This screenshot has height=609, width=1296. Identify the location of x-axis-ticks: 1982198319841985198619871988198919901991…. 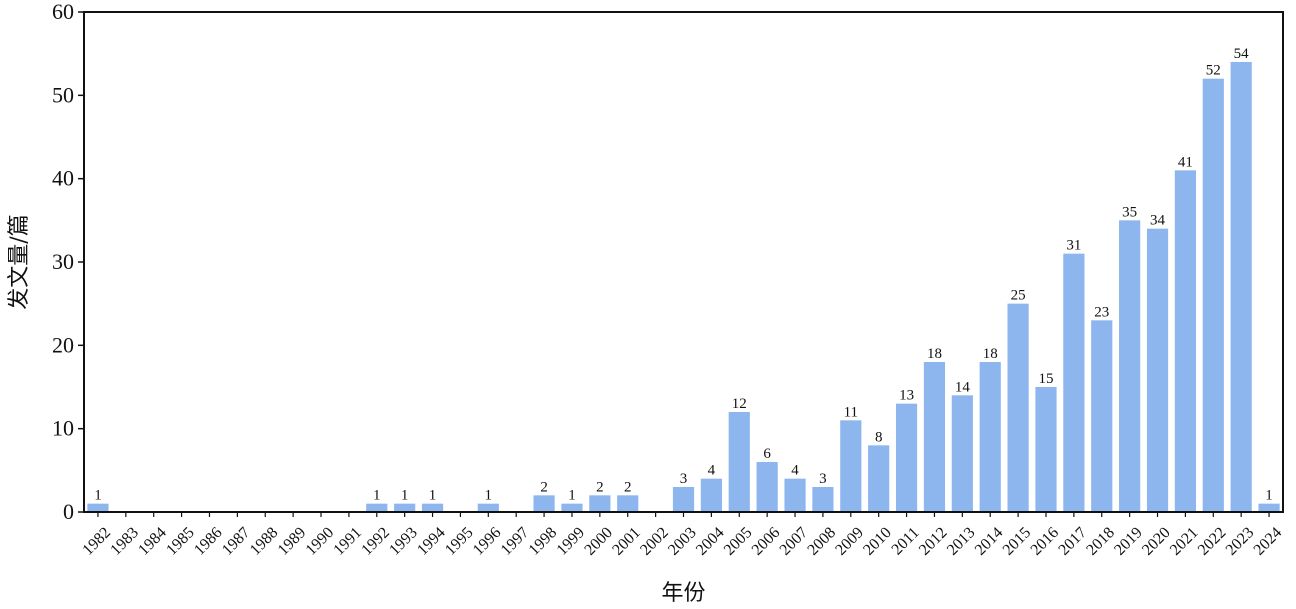
(682, 535).